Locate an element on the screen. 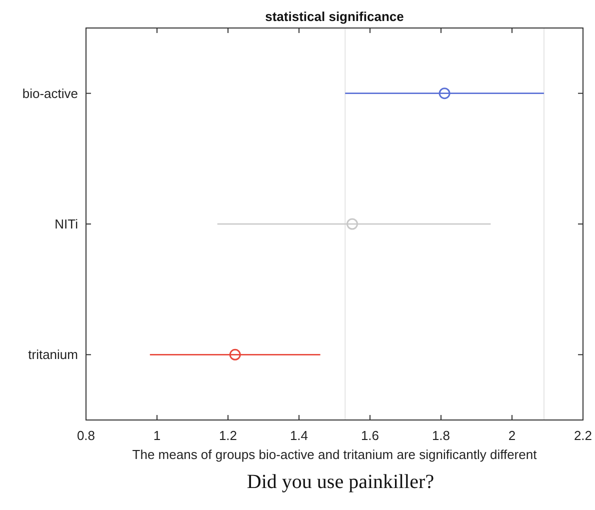 The height and width of the screenshot is (510, 595). x-tick-label: 2 is located at coordinates (512, 435).